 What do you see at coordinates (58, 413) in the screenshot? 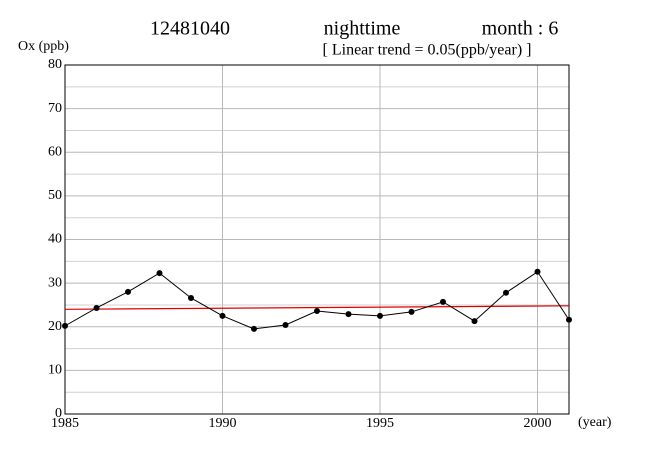
I see `y-tick-label: 0` at bounding box center [58, 413].